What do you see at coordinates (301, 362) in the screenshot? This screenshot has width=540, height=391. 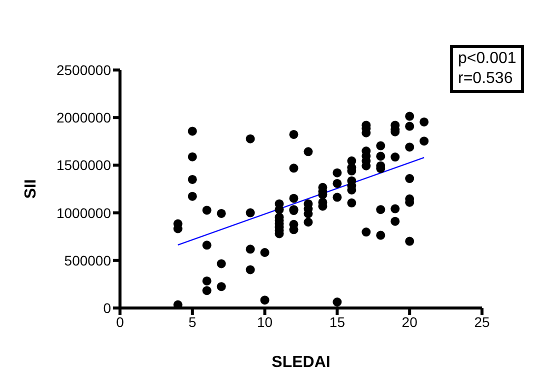 I see `x-axis-title: SLEDAI` at bounding box center [301, 362].